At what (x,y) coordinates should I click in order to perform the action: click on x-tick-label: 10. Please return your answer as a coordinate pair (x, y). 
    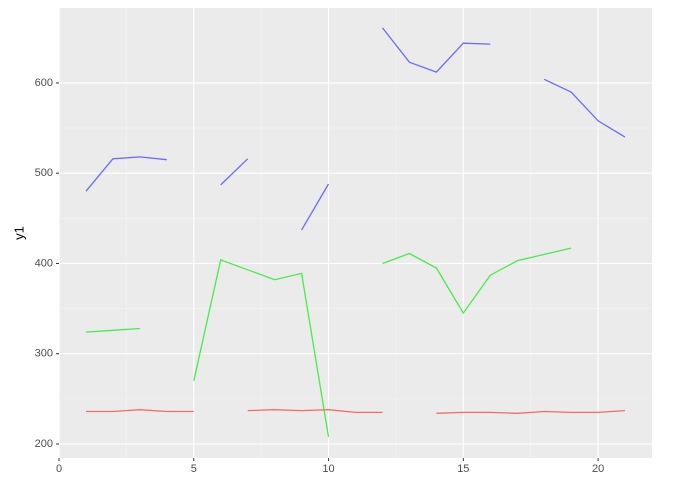
    Looking at the image, I should click on (328, 469).